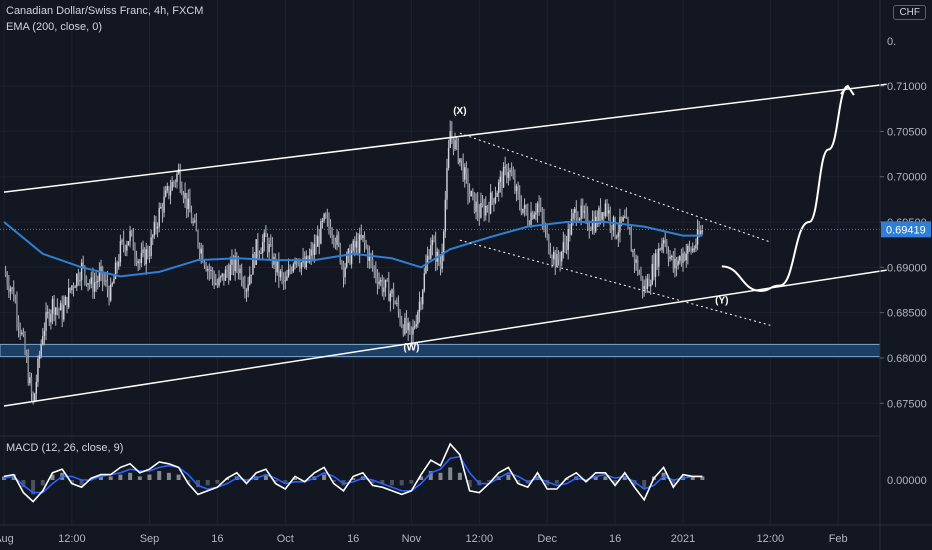  What do you see at coordinates (906, 229) in the screenshot?
I see `last-price-badge` at bounding box center [906, 229].